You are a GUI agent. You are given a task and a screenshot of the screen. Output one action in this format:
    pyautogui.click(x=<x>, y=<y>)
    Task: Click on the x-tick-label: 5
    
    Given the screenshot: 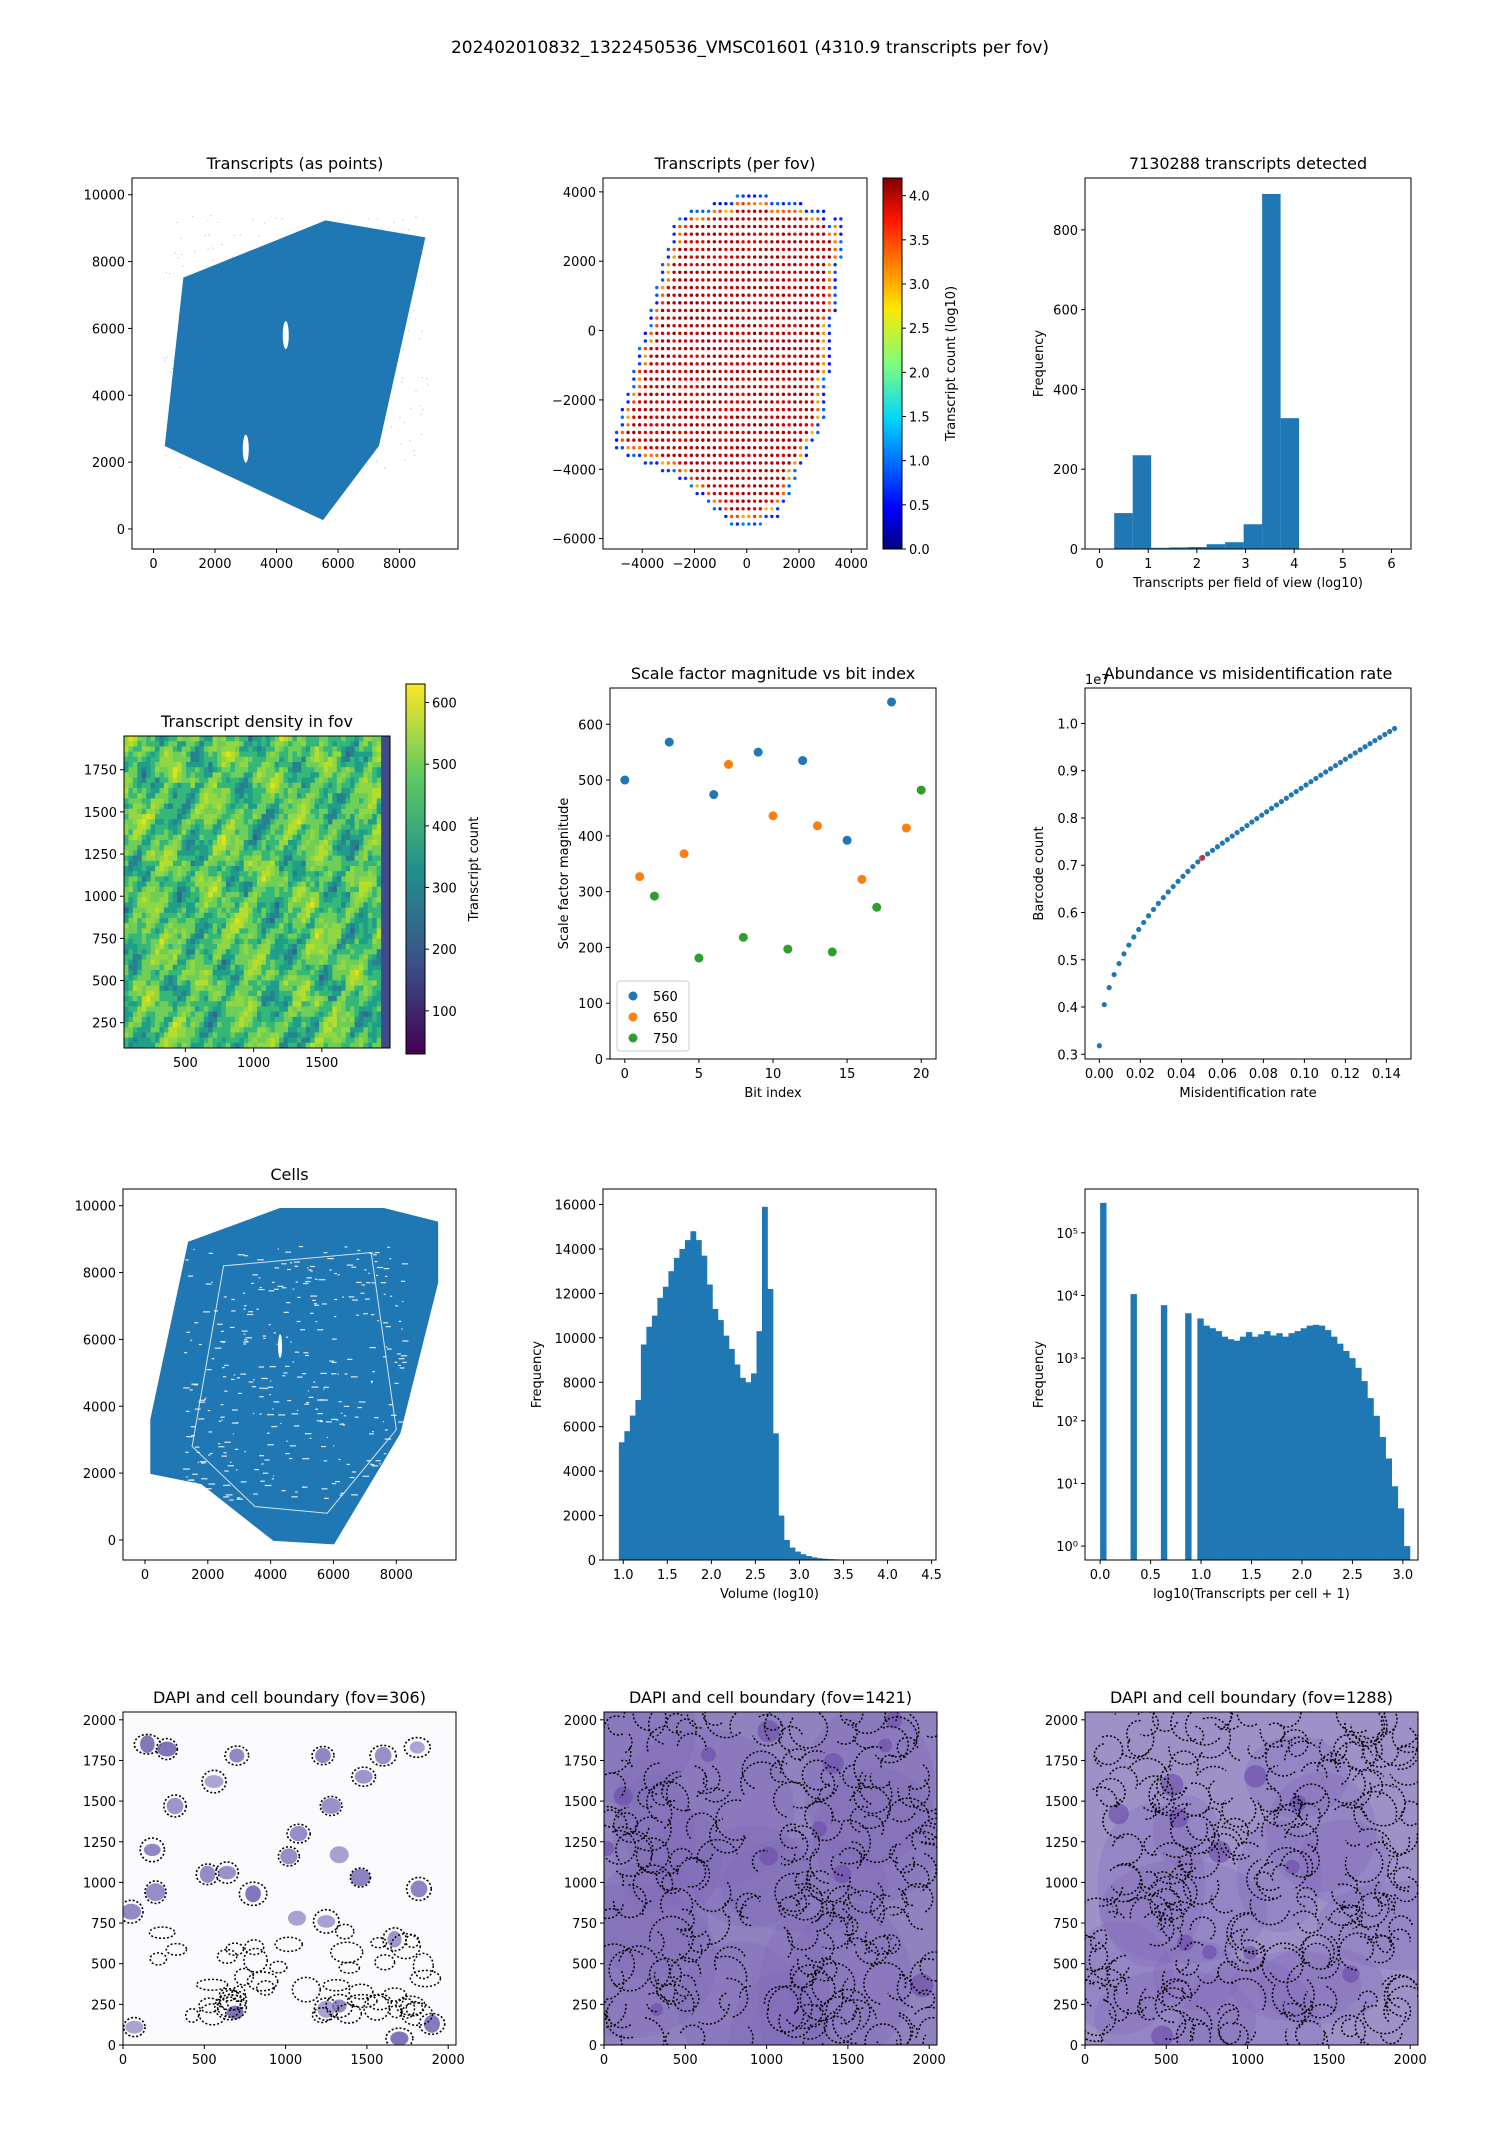 What is the action you would take?
    pyautogui.click(x=1343, y=564)
    